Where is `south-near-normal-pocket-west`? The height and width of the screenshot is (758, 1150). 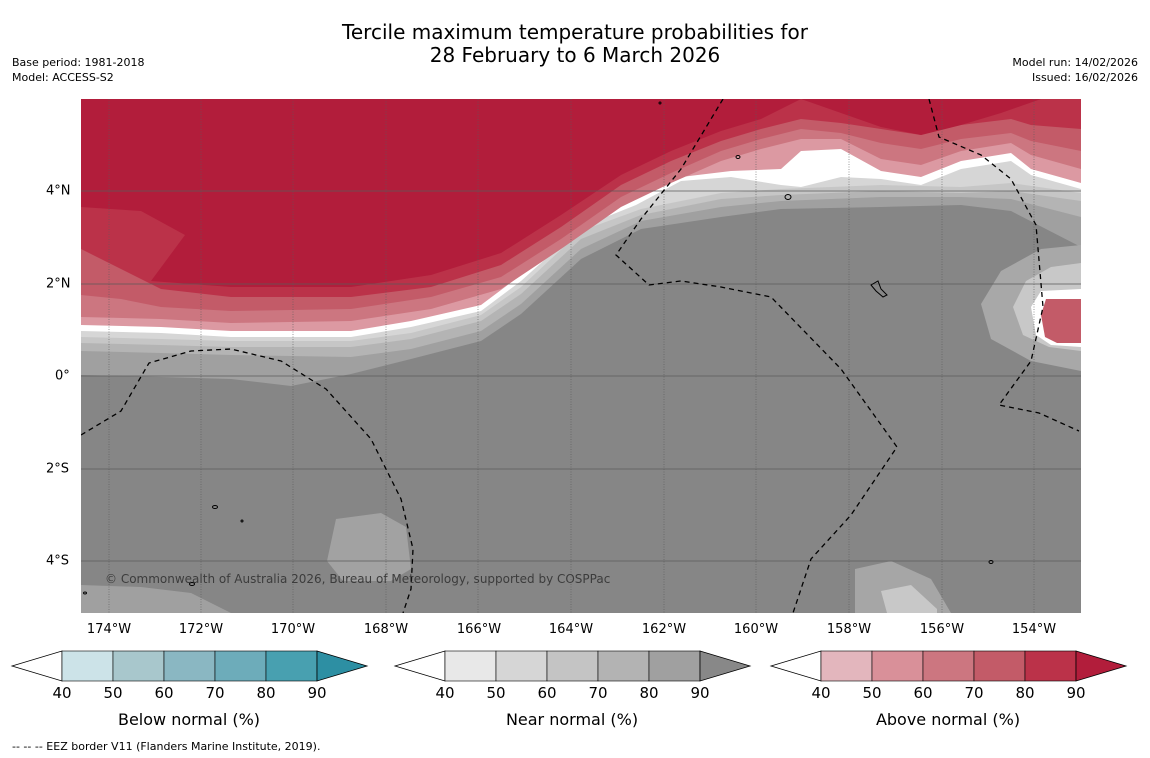
south-near-normal-pocket-west is located at coordinates (369, 547).